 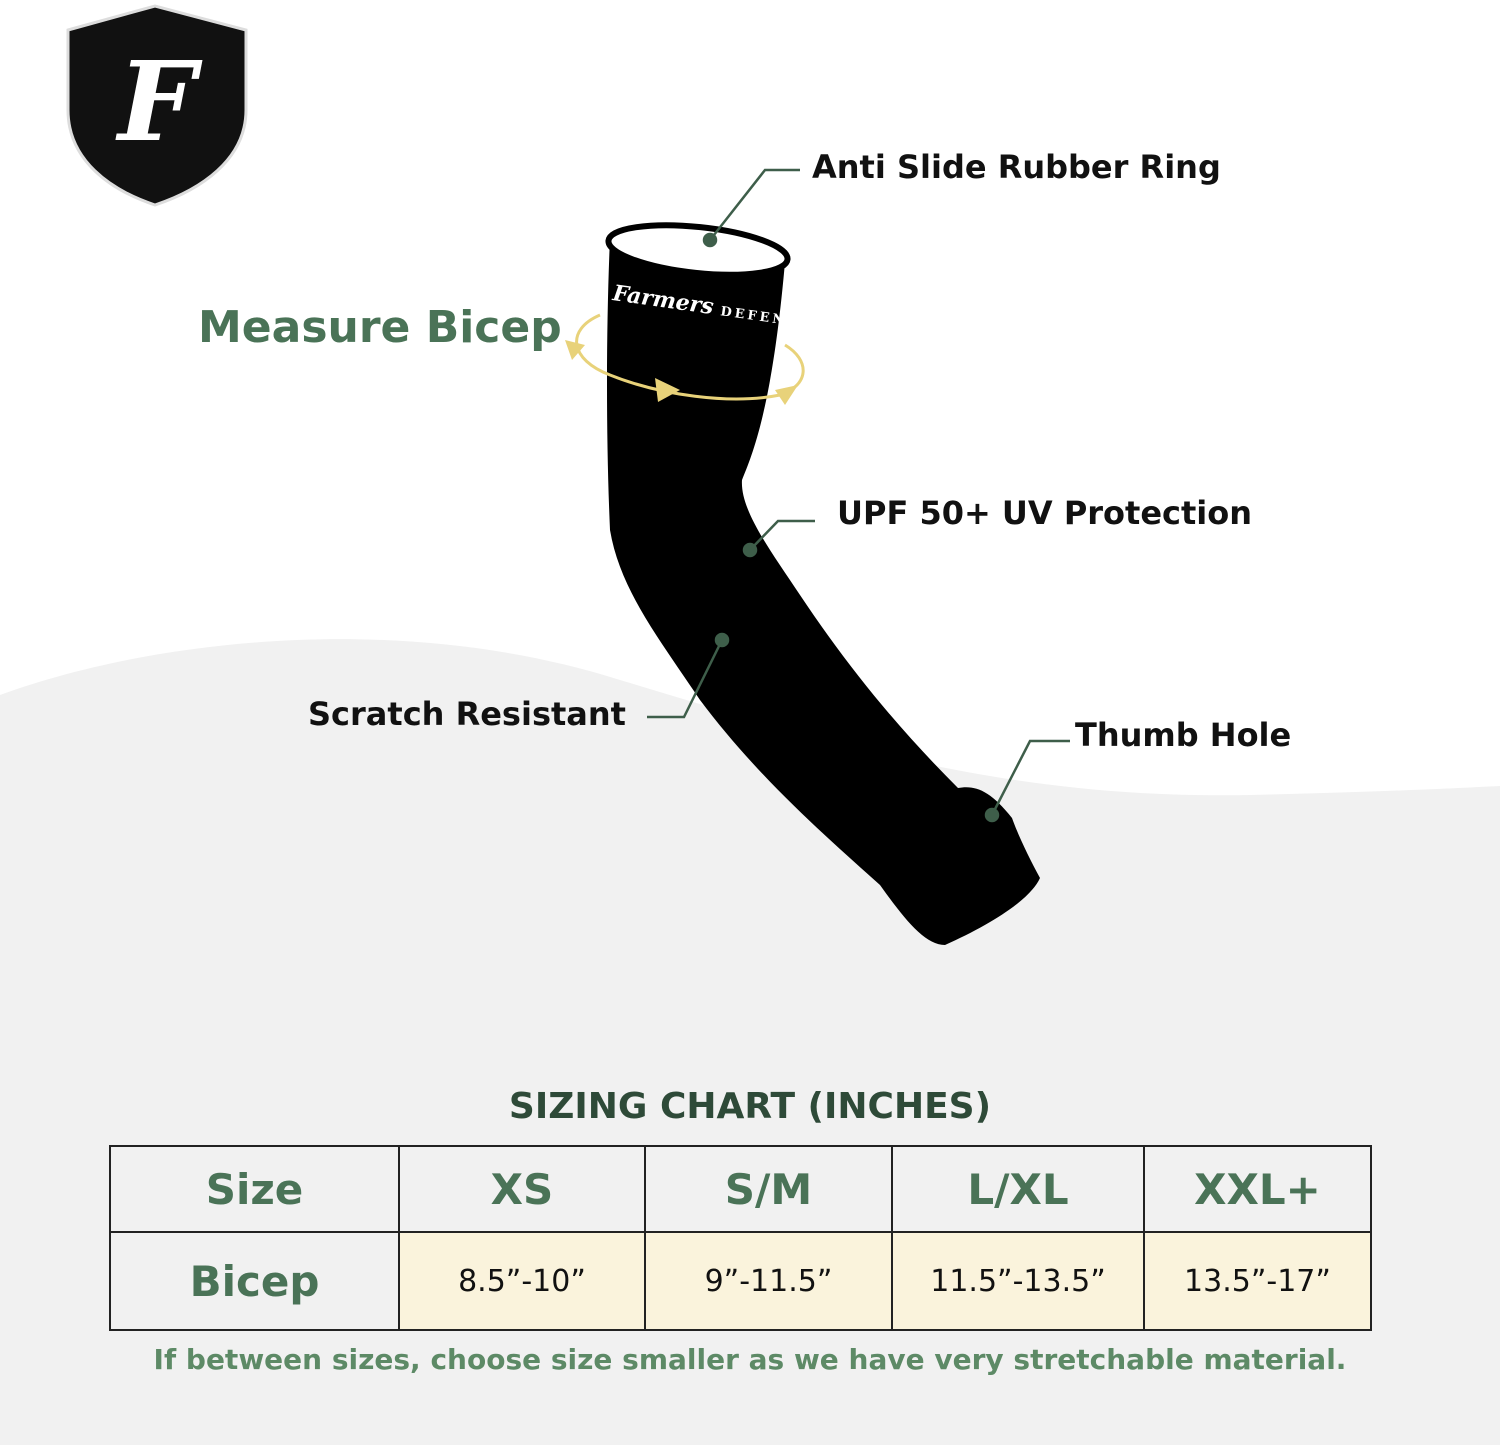 What do you see at coordinates (522, 1281) in the screenshot?
I see `bicep-cell: 8.5”-10”` at bounding box center [522, 1281].